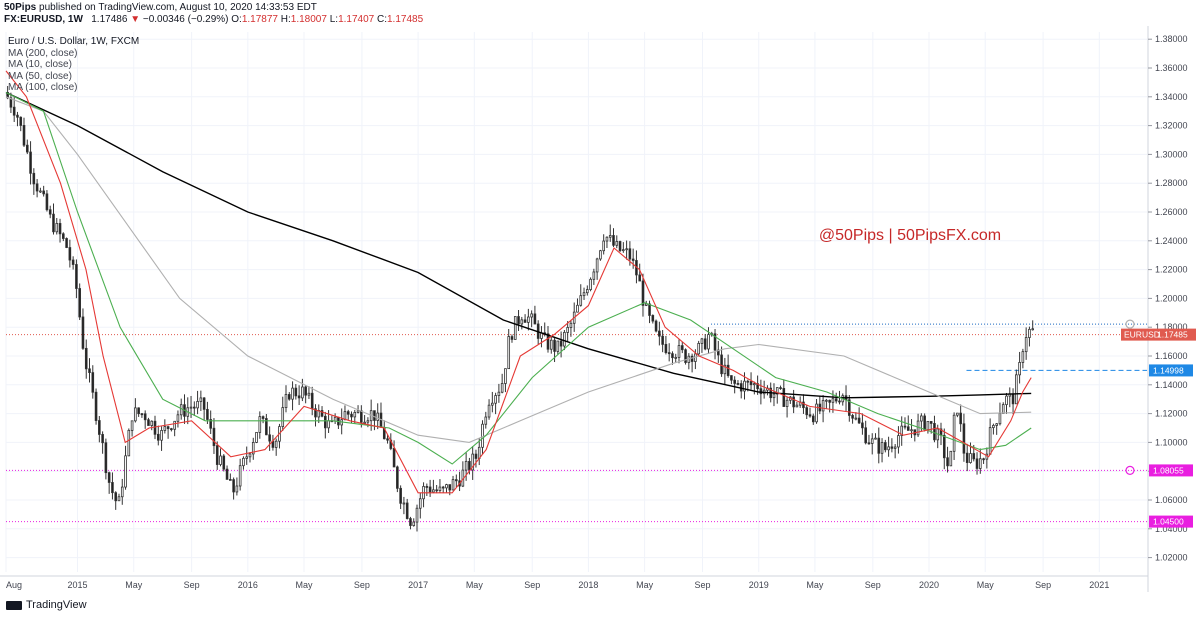  Describe the element at coordinates (588, 585) in the screenshot. I see `time-tick-label: 2018` at that location.